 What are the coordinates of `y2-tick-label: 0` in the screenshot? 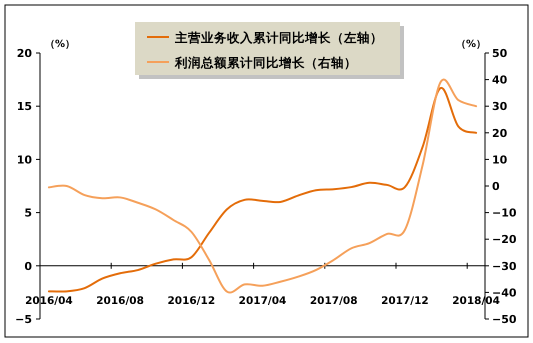 It's located at (496, 186).